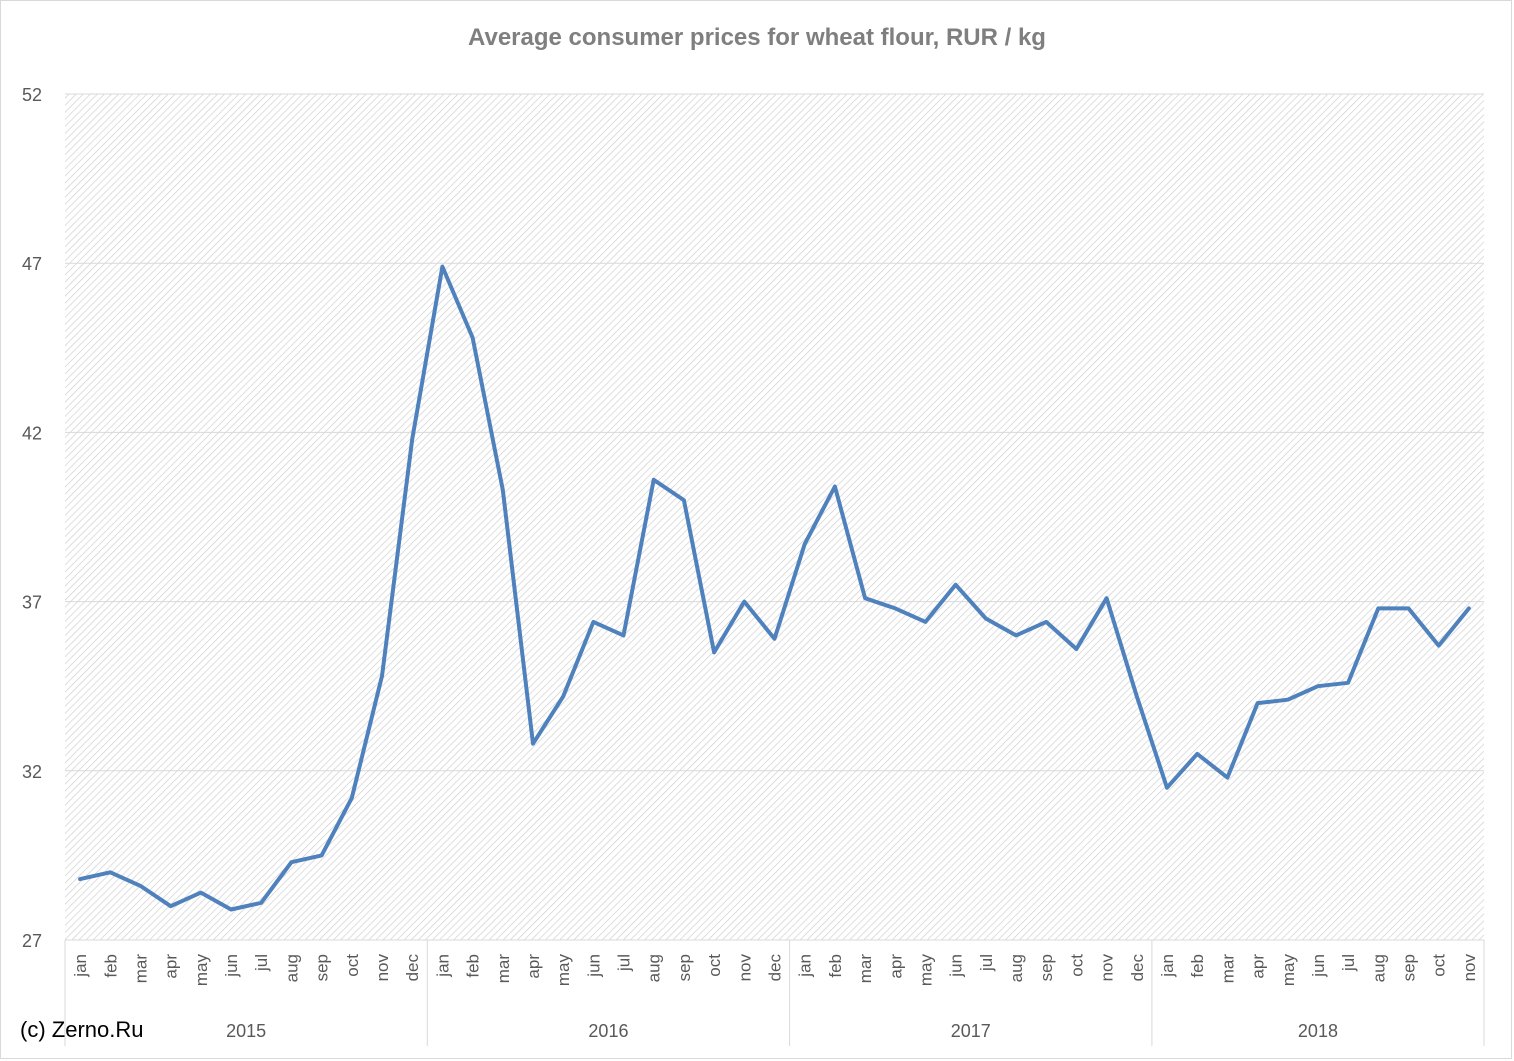 Image resolution: width=1514 pixels, height=1061 pixels. What do you see at coordinates (608, 1031) in the screenshot?
I see `year-label: 2016` at bounding box center [608, 1031].